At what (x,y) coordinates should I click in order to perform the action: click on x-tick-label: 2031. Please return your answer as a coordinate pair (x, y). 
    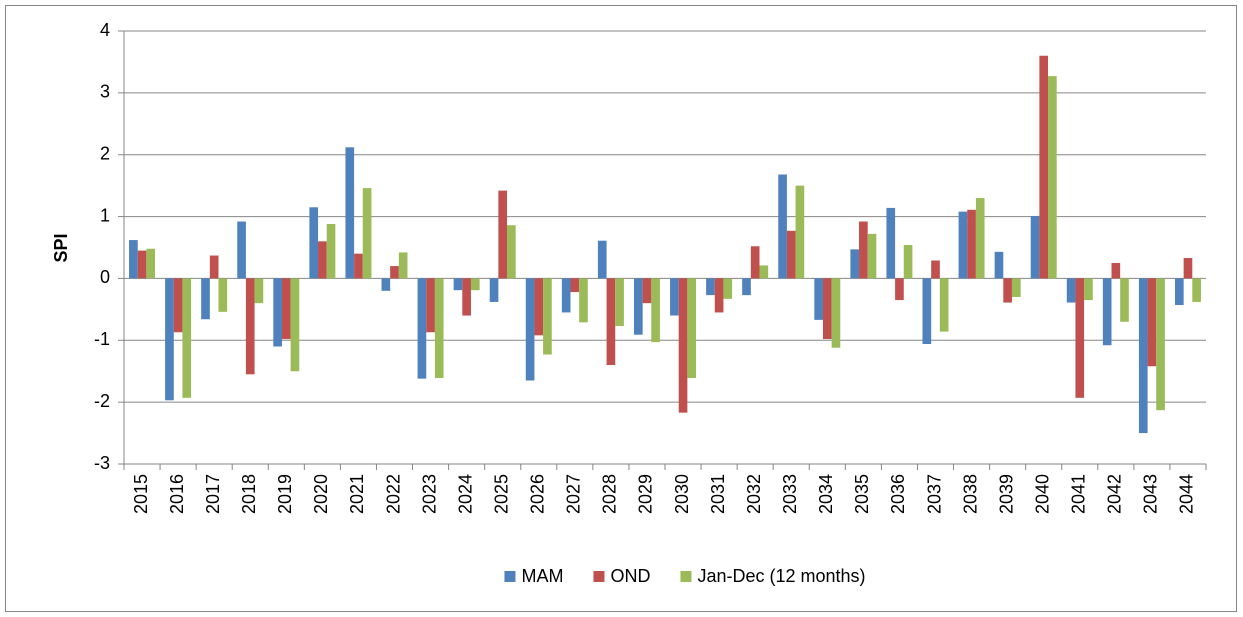
    Looking at the image, I should click on (718, 494).